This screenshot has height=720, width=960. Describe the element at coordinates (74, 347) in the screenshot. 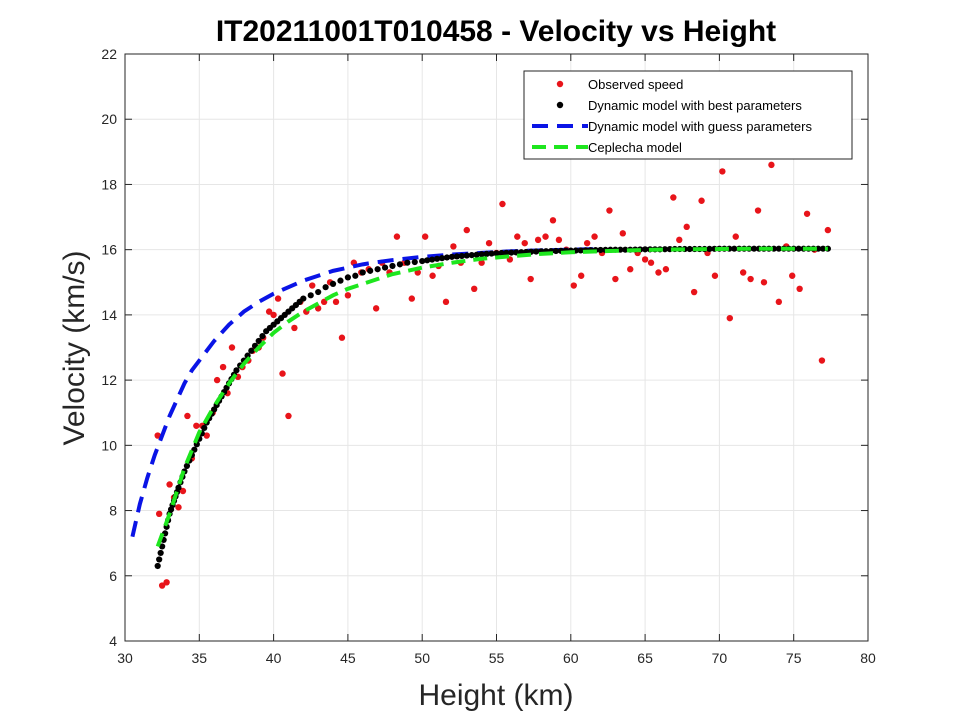

I see `y-axis-label: Velocity (km/s)` at that location.